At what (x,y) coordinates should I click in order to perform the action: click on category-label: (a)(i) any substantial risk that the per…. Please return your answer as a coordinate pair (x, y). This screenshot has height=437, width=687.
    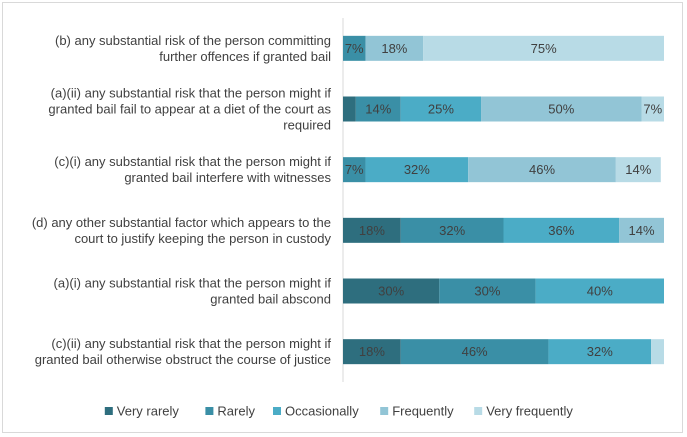
    Looking at the image, I should click on (193, 291).